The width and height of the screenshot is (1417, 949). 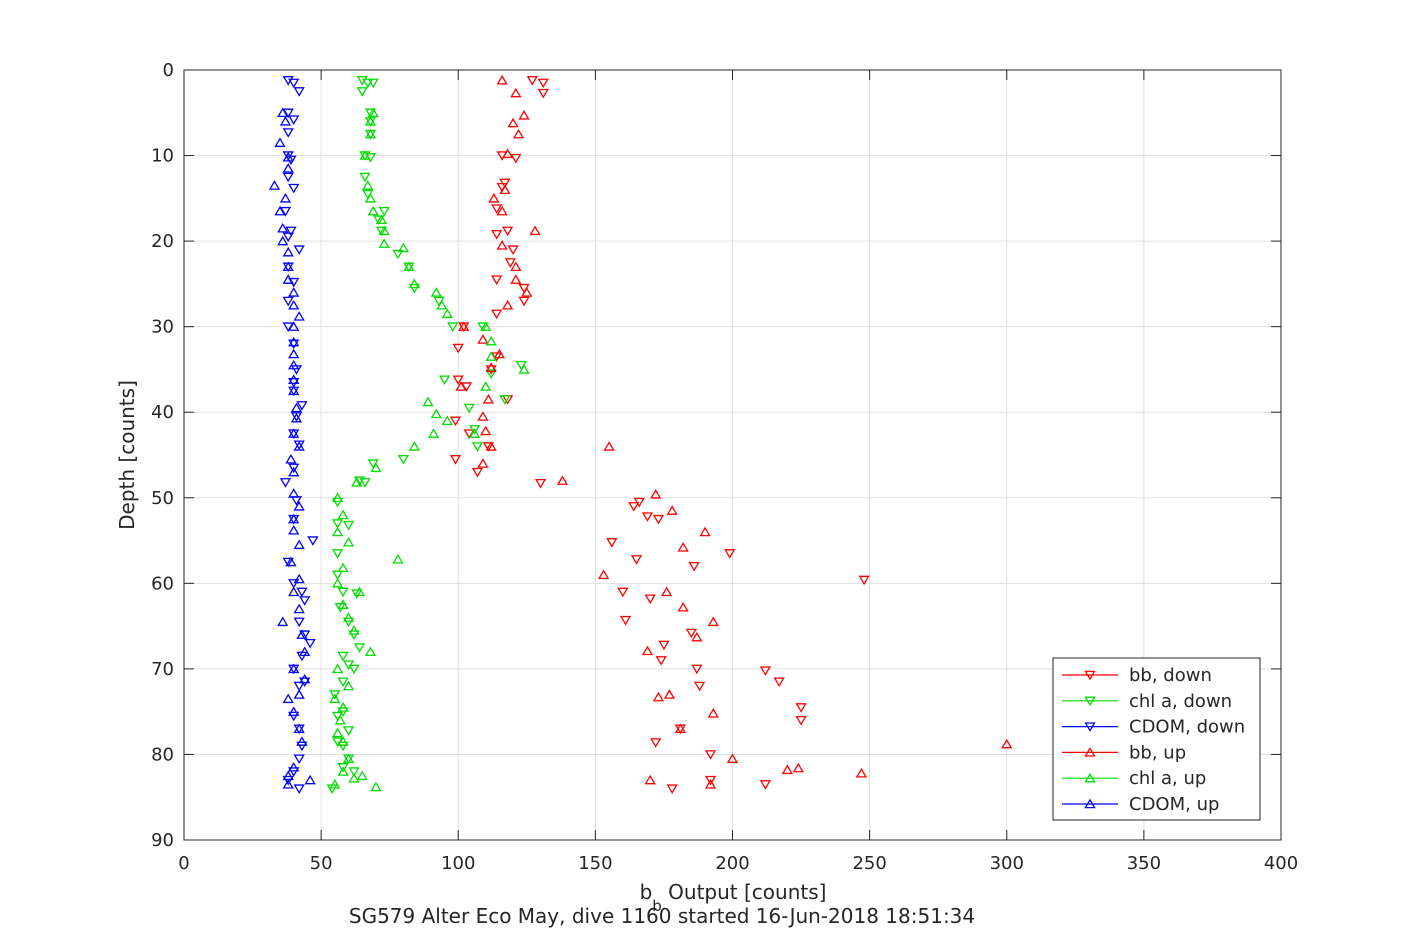 I want to click on y-tick-label: 10, so click(x=162, y=156).